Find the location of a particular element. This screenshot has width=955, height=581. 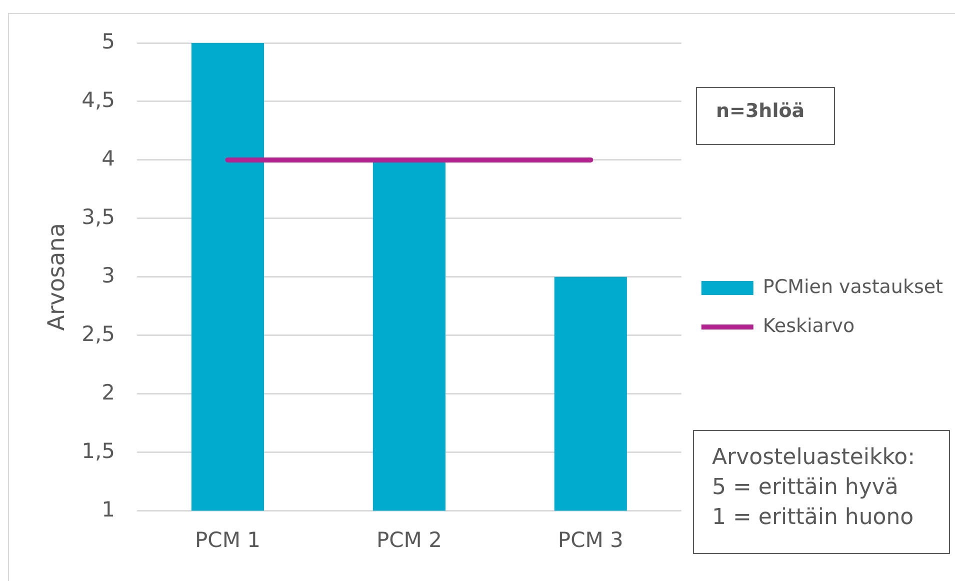

x-tick-label: PCM 2 is located at coordinates (409, 540).